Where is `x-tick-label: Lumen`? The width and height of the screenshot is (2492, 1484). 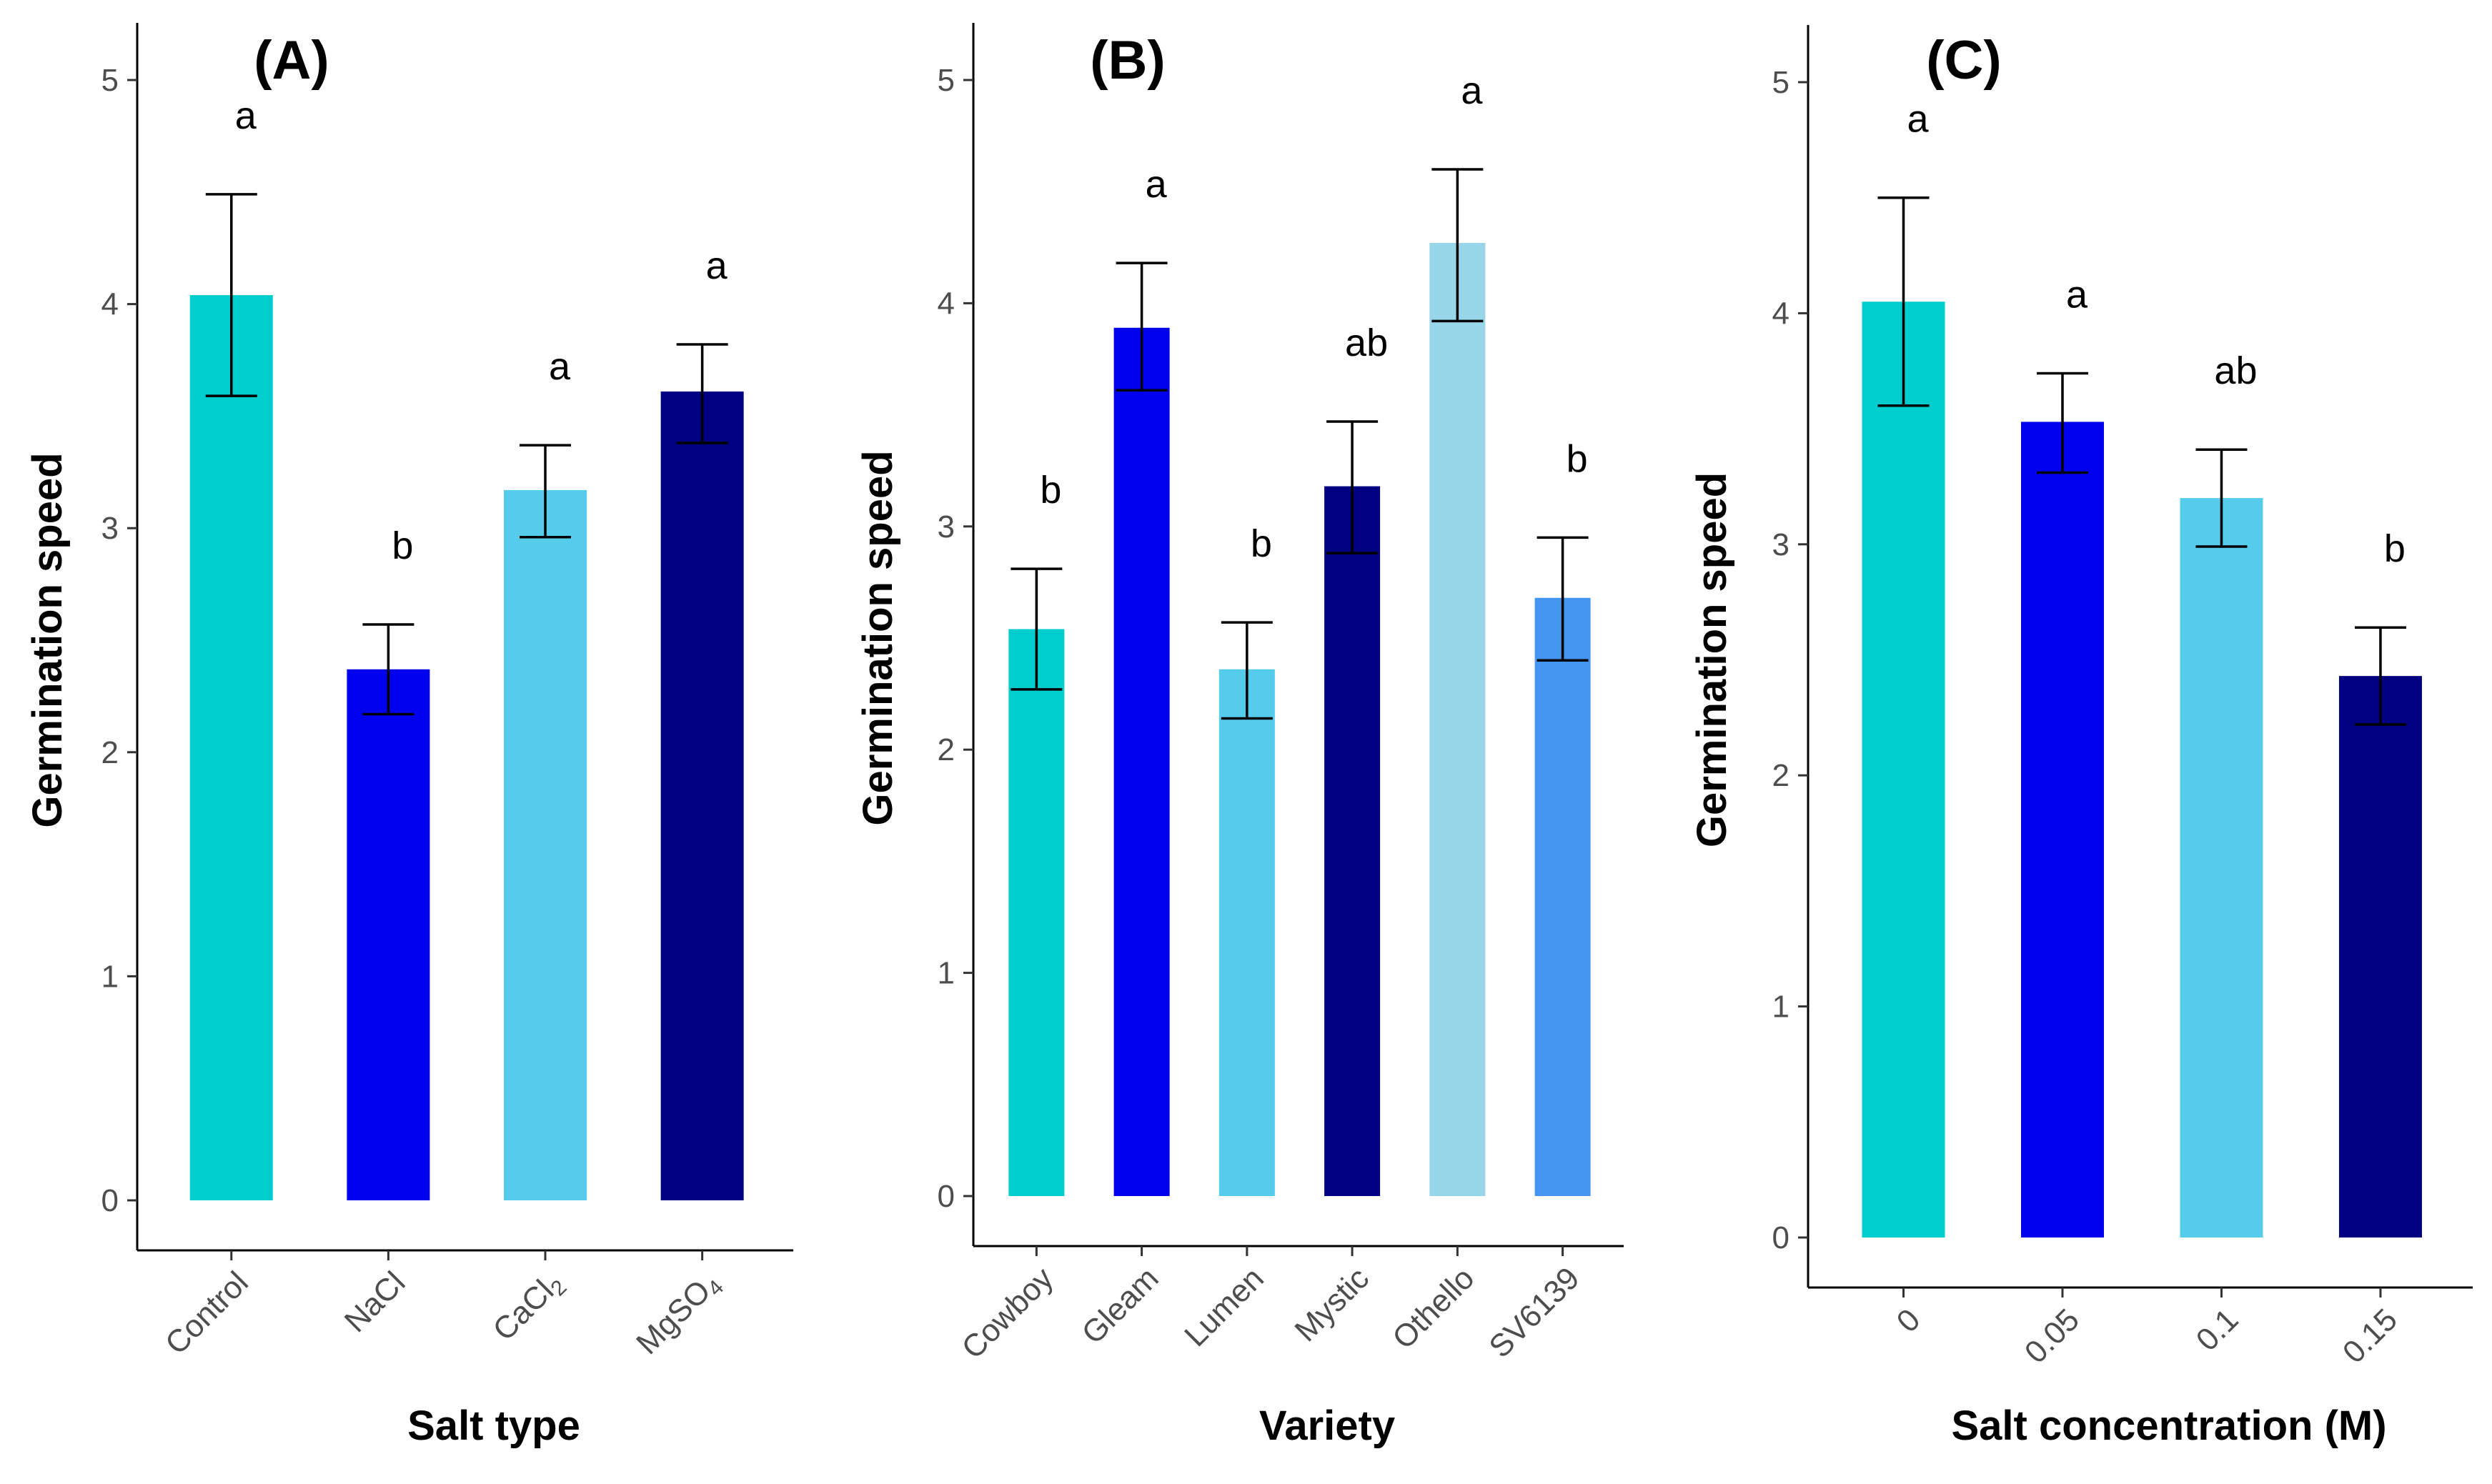 x-tick-label: Lumen is located at coordinates (1224, 1307).